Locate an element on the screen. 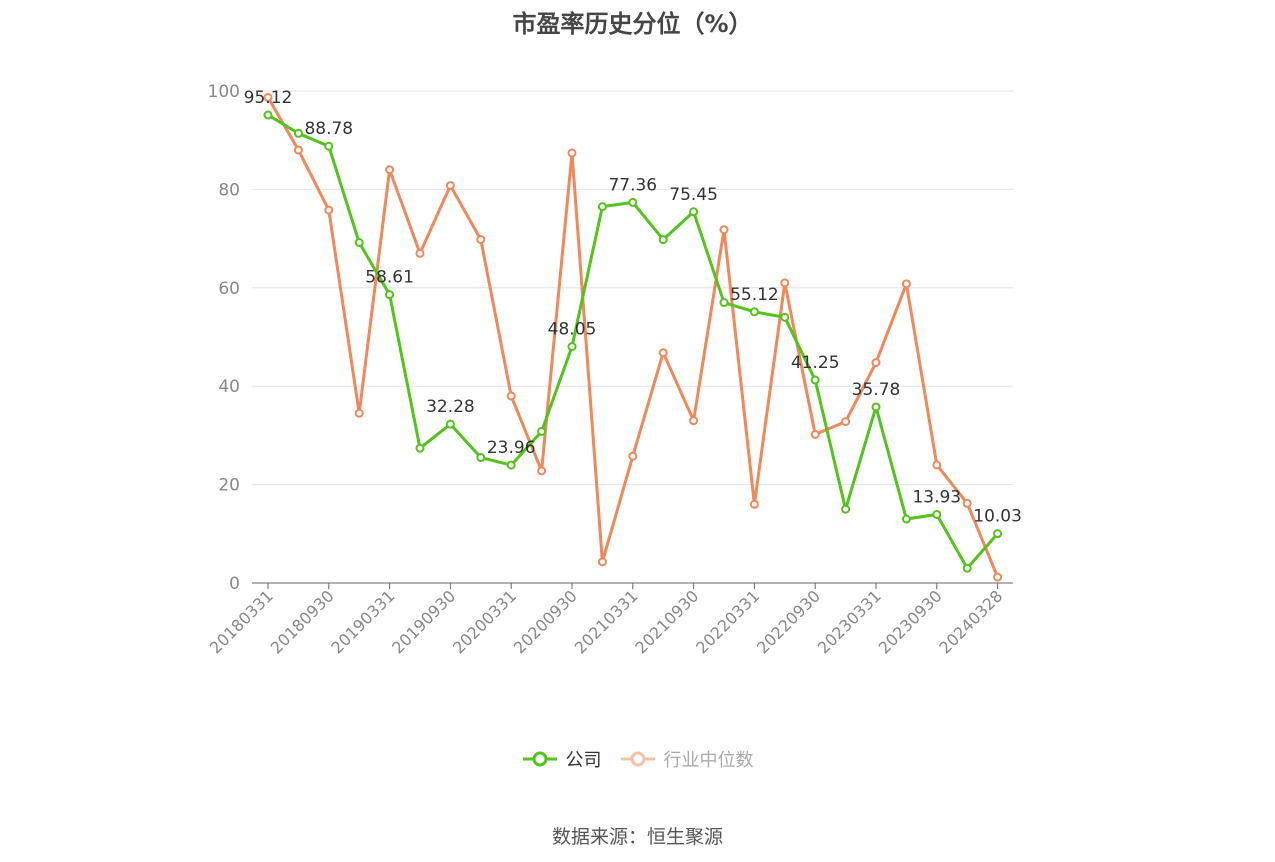  legend-item-industry-median: 行业中位数 is located at coordinates (687, 759).